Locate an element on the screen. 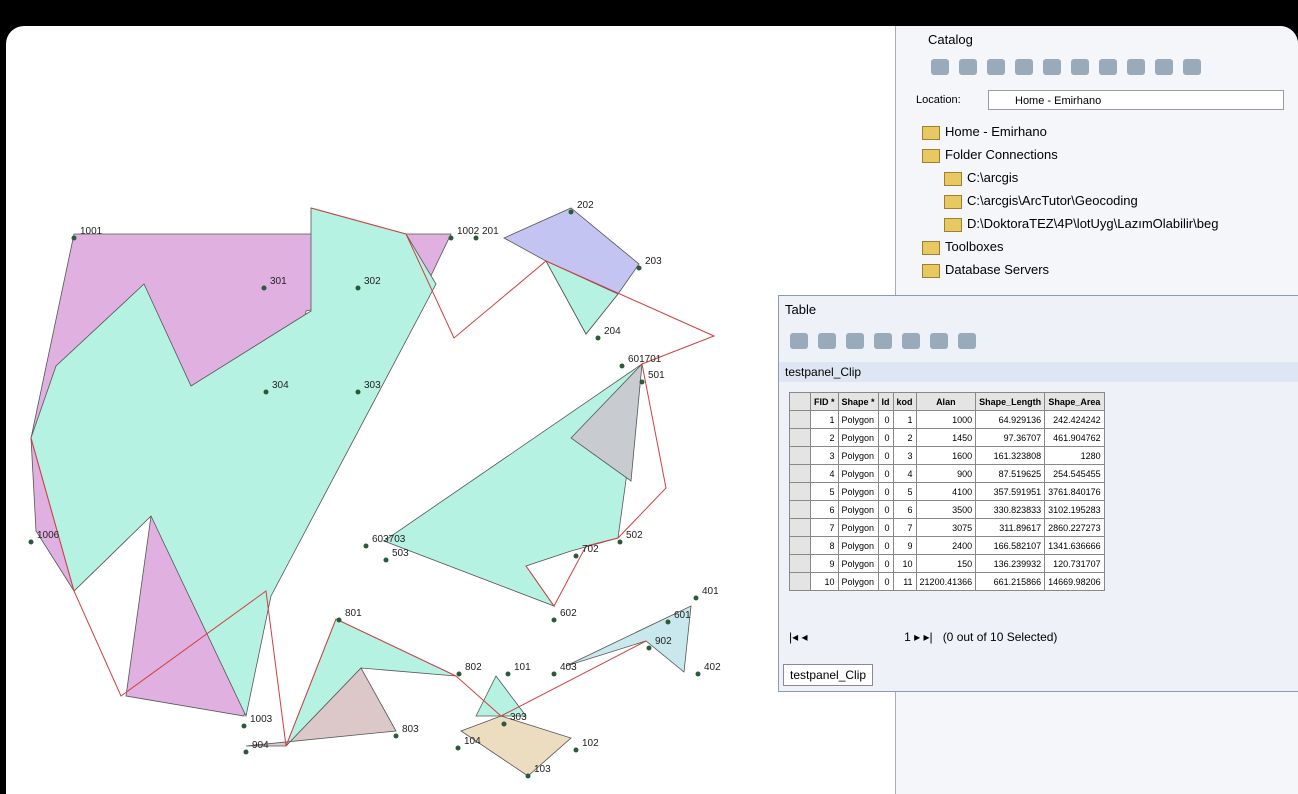 Image resolution: width=1298 pixels, height=794 pixels. table-cell: 87.519625 is located at coordinates (1010, 473).